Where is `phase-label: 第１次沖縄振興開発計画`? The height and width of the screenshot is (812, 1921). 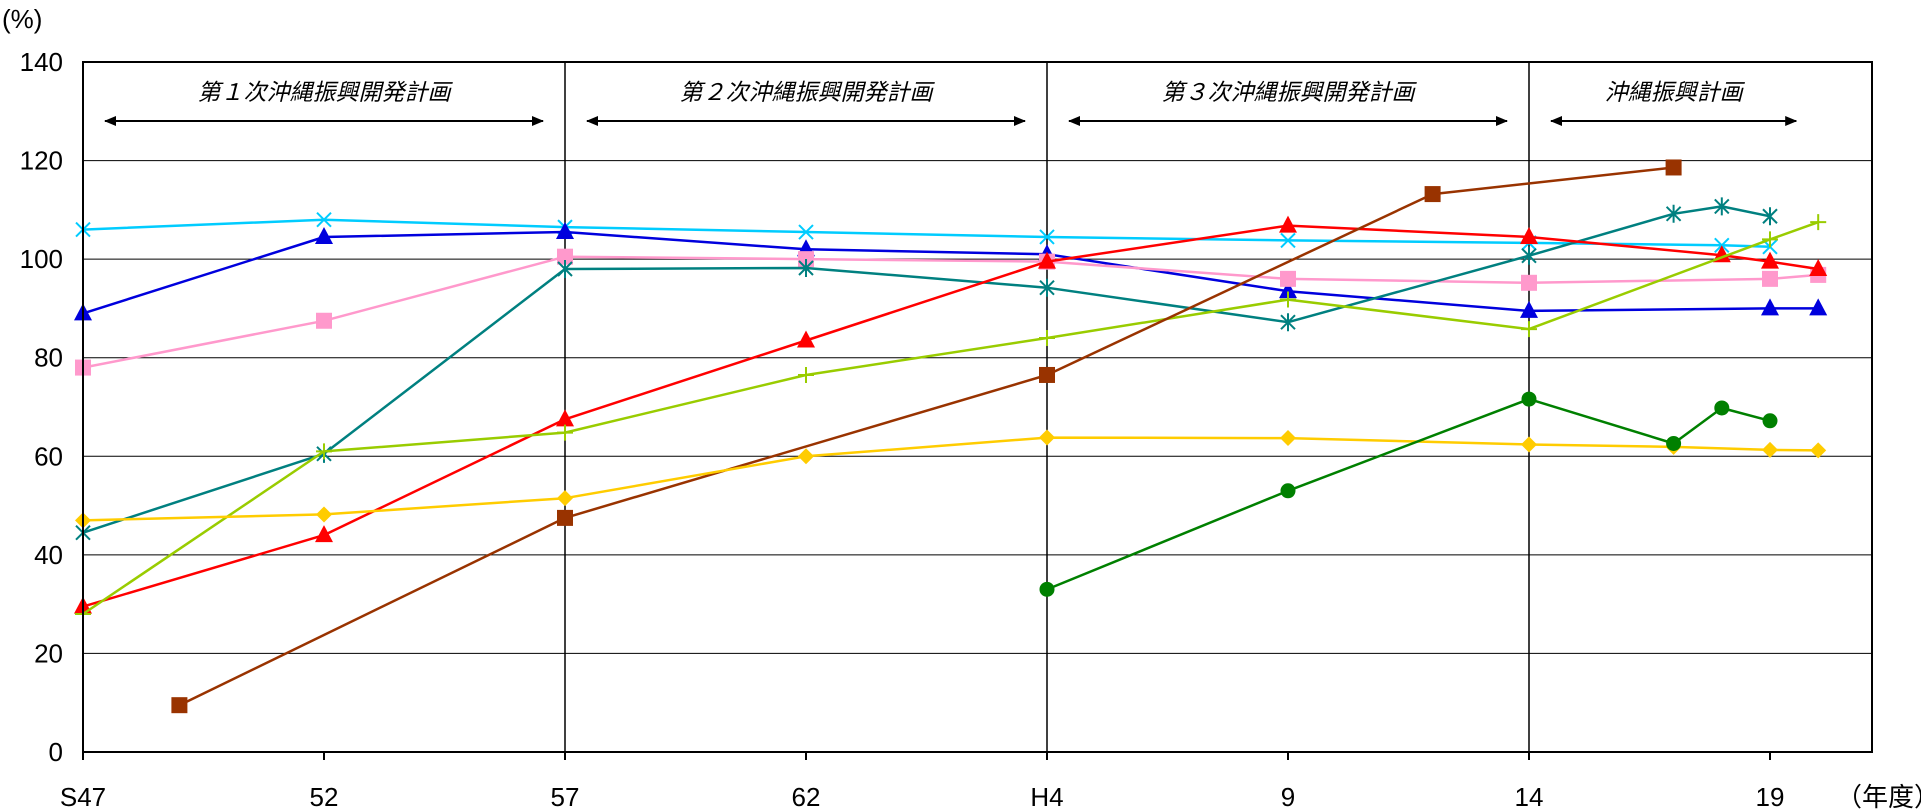 phase-label: 第１次沖縄振興開発計画 is located at coordinates (326, 93).